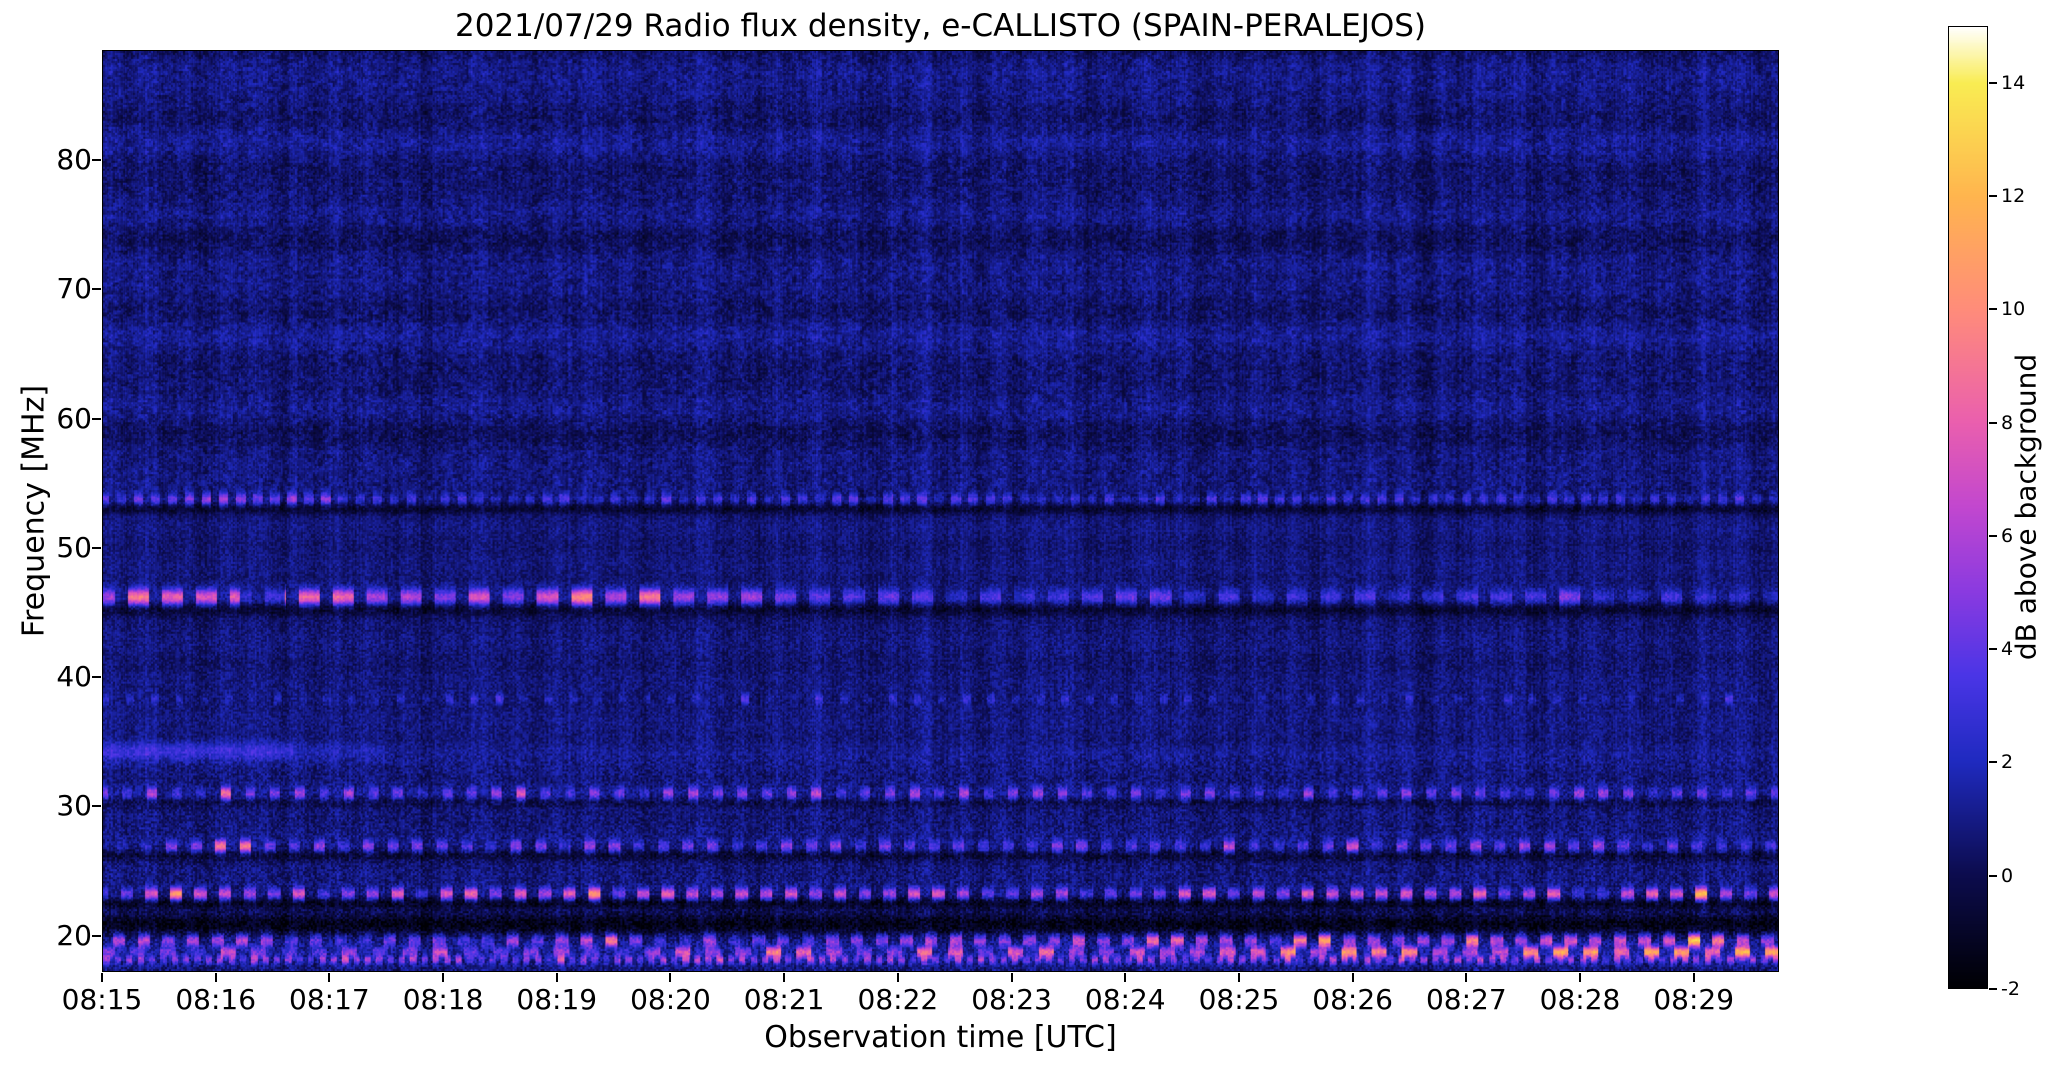 This screenshot has height=1067, width=2047. I want to click on colorbar-label: dB above background, so click(2026, 507).